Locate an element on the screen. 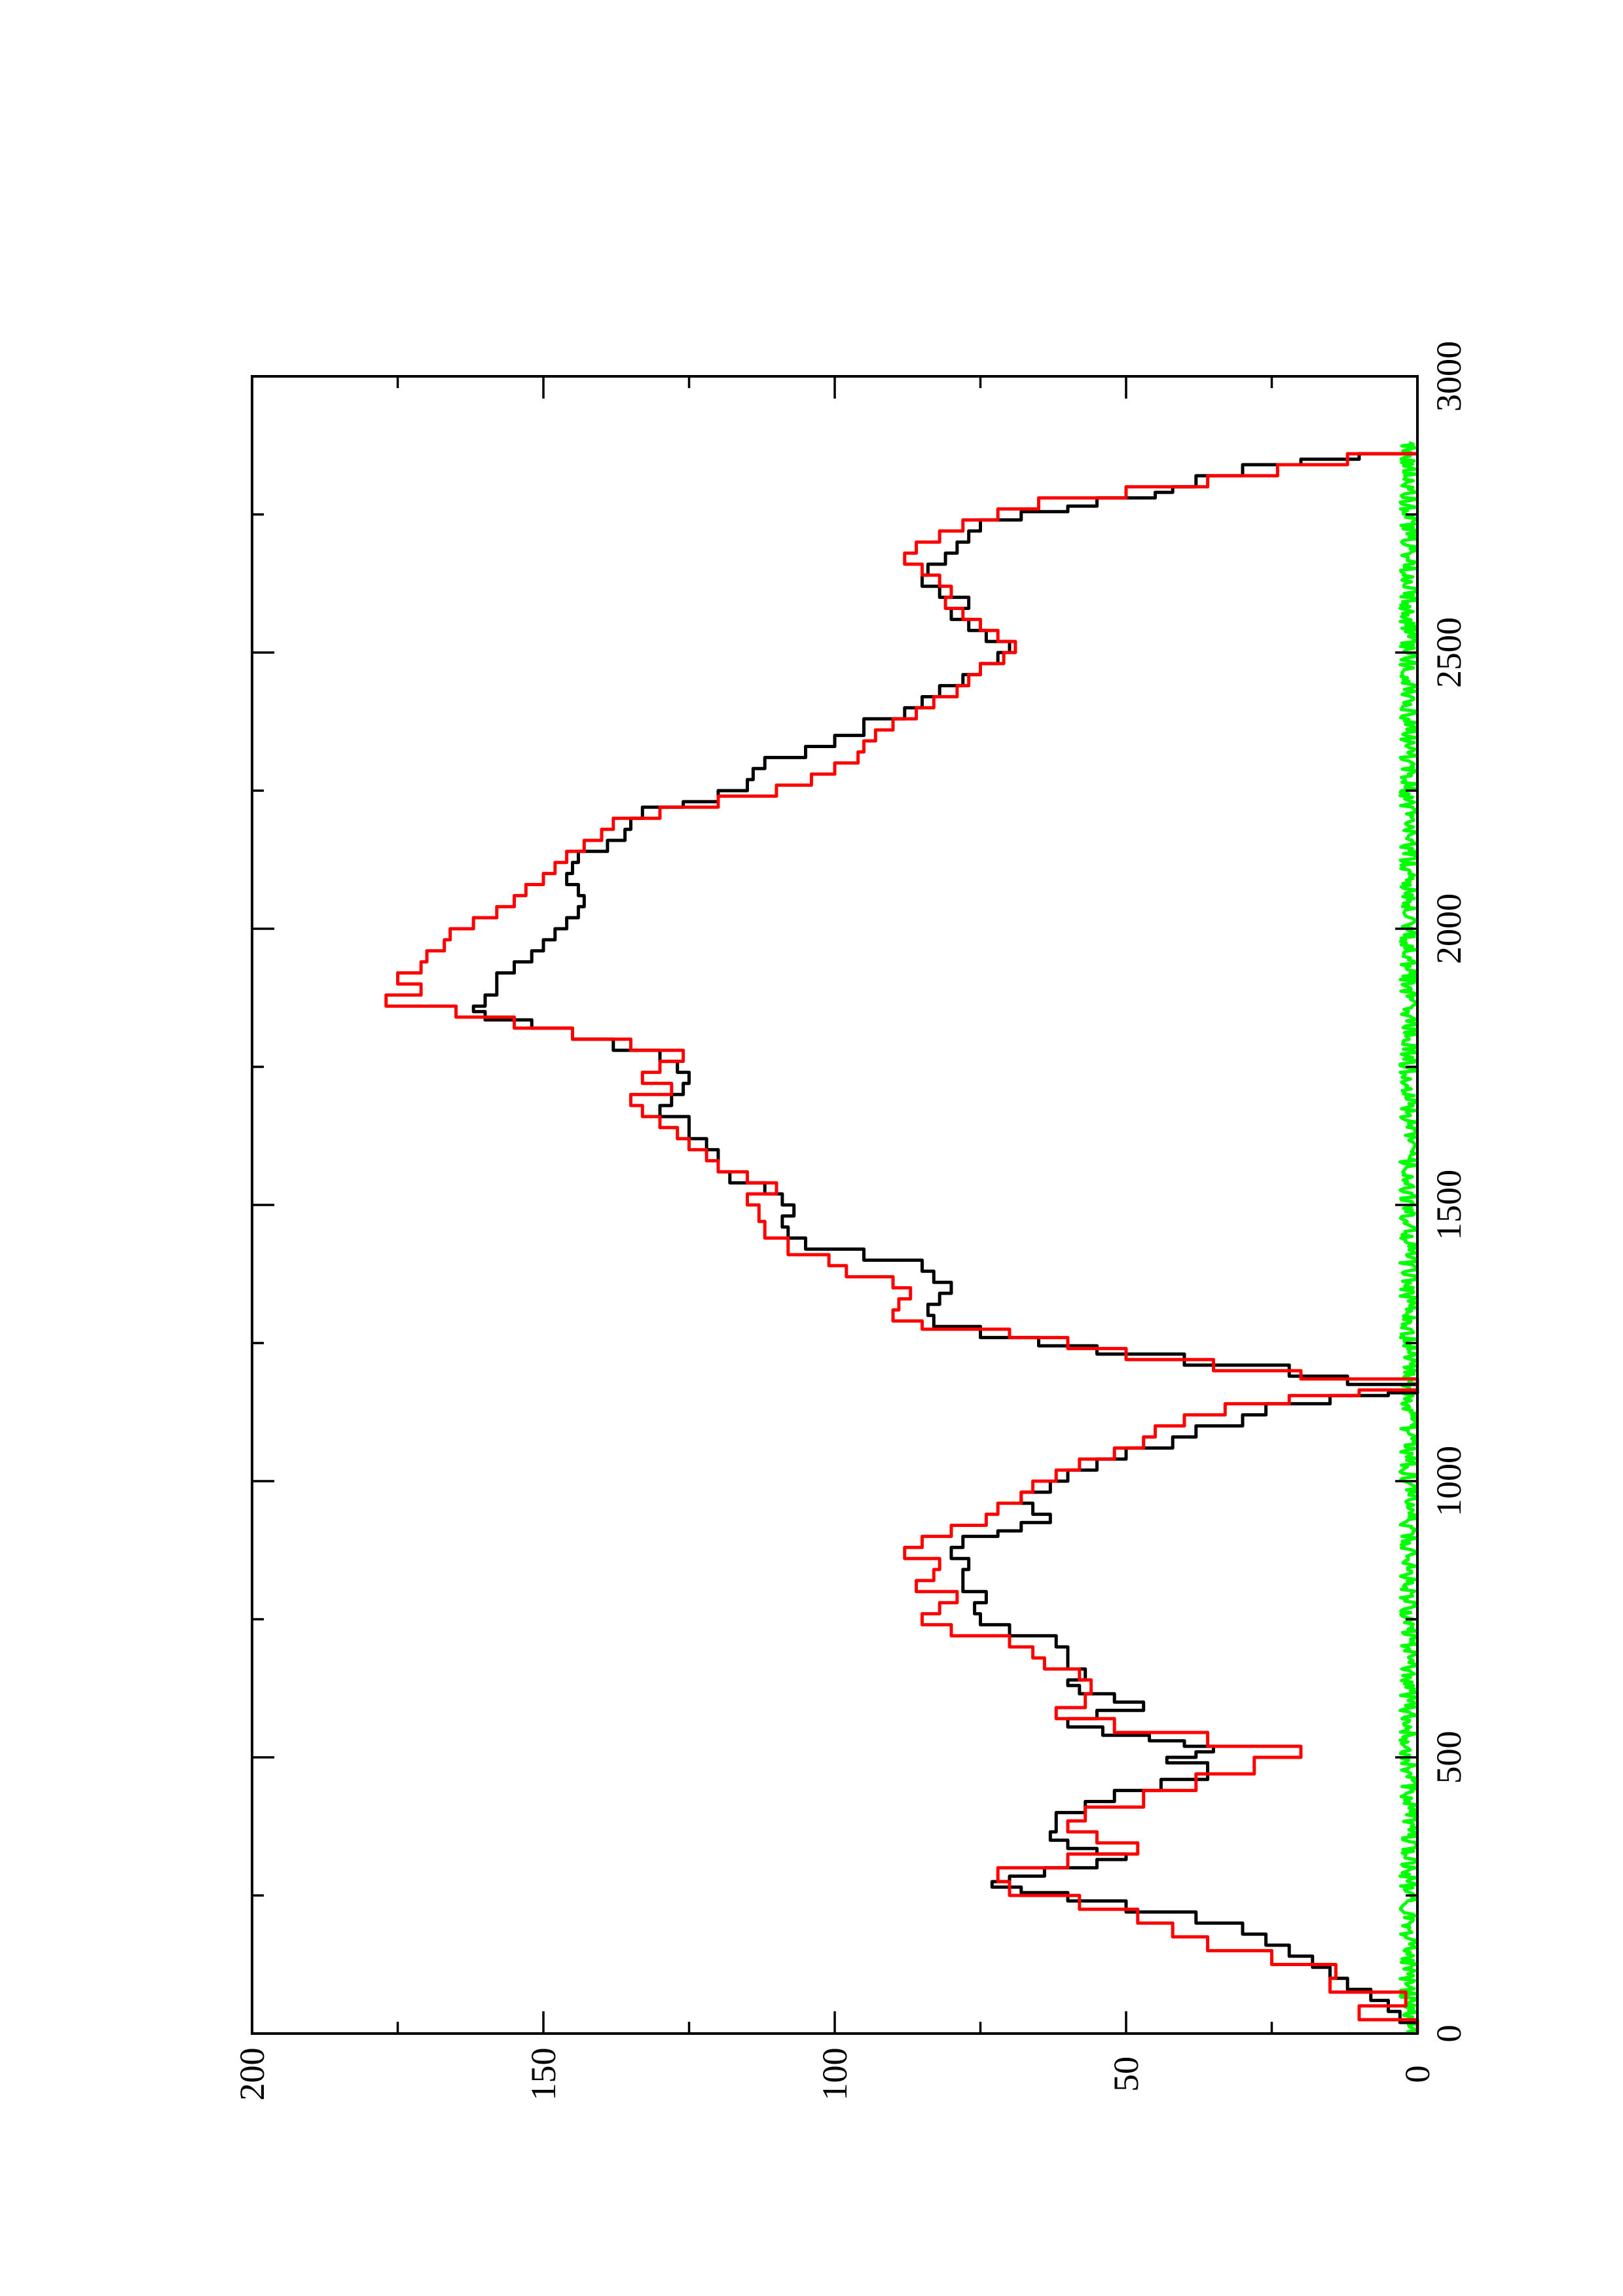 Image resolution: width=1623 pixels, height=2296 pixels. x-tick-label-2500: 2500 is located at coordinates (1448, 652).